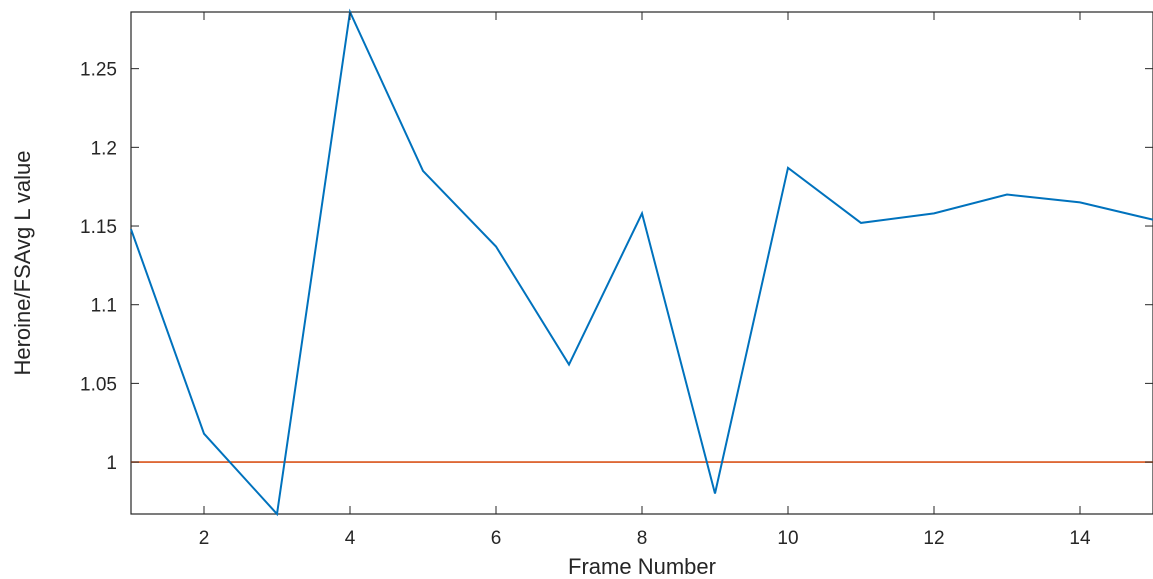 The width and height of the screenshot is (1153, 579). I want to click on x-tick-label: 2, so click(204, 538).